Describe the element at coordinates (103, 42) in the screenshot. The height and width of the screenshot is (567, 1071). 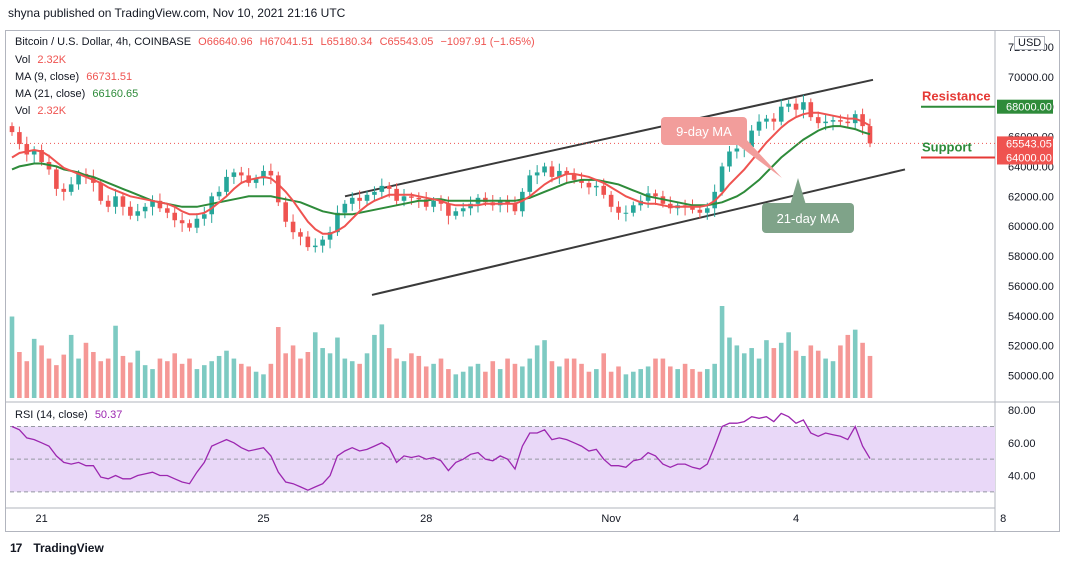
I see `symbol-label: Bitcoin / U.S. Dollar, 4h, COINBASE` at that location.